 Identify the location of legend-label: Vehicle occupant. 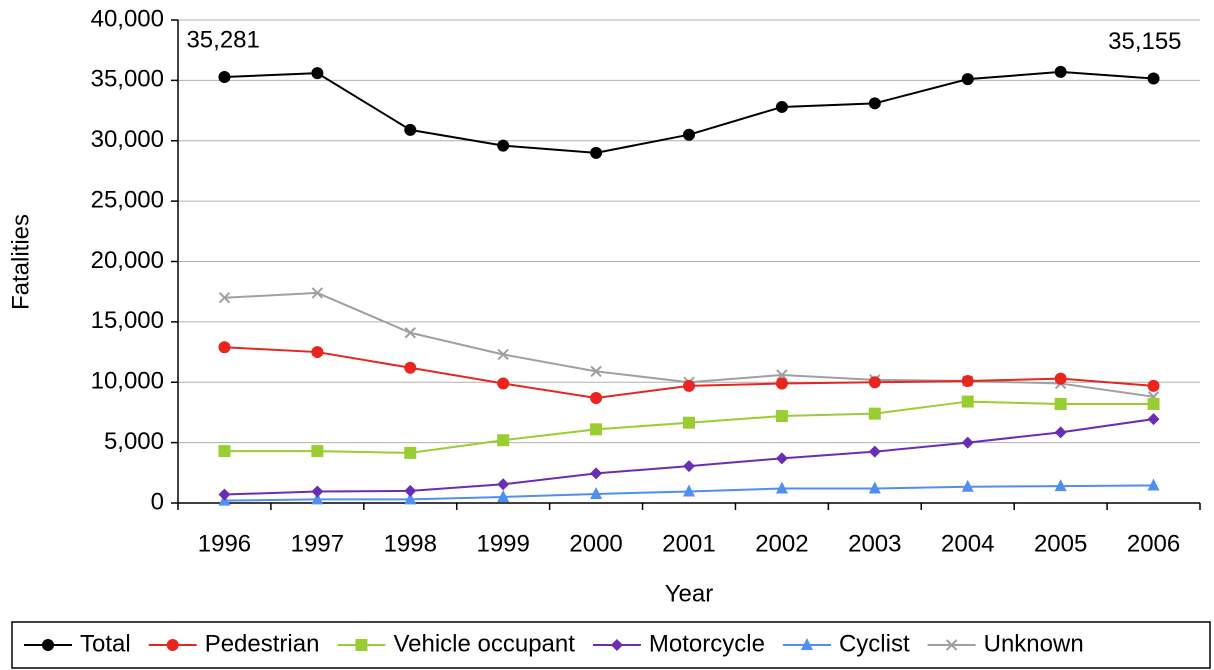
(484, 643).